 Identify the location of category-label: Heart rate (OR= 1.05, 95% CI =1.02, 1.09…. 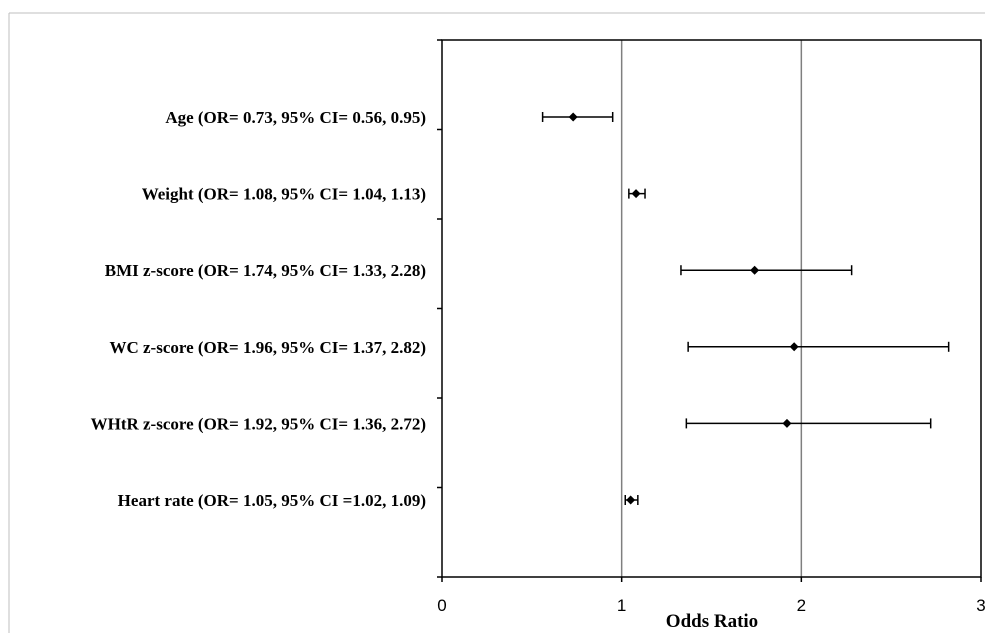
(272, 500).